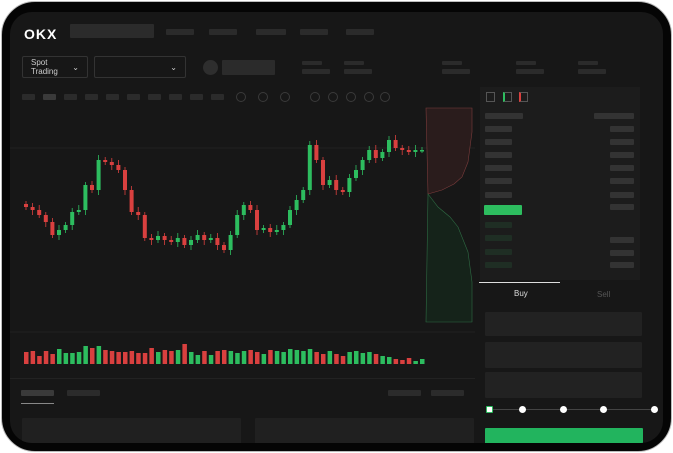 The height and width of the screenshot is (453, 673). What do you see at coordinates (242, 378) in the screenshot?
I see `divider` at bounding box center [242, 378].